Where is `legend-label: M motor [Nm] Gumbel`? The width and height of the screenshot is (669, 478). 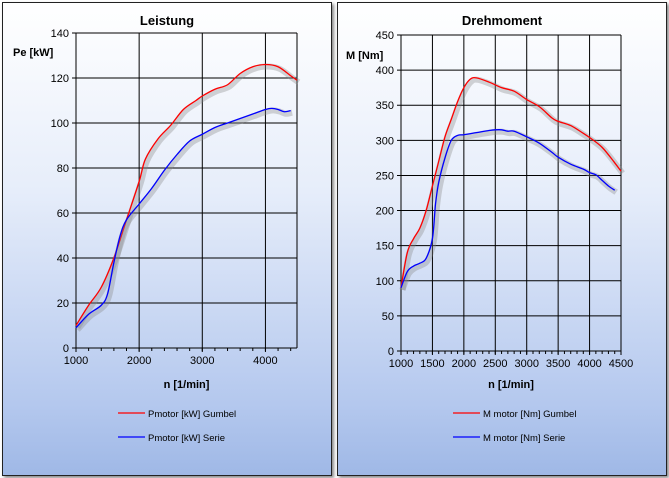
legend-label: M motor [Nm] Gumbel is located at coordinates (529, 414).